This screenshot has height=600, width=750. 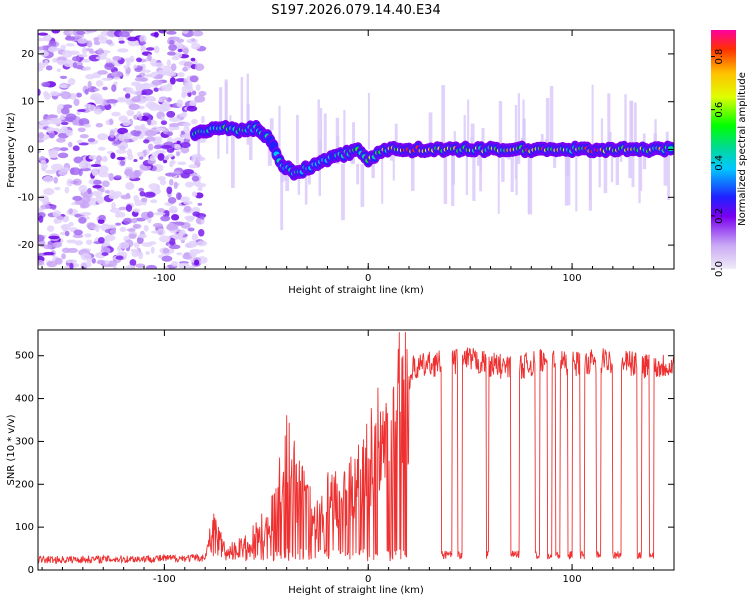 I want to click on y-tick-label: 20, so click(x=27, y=54).